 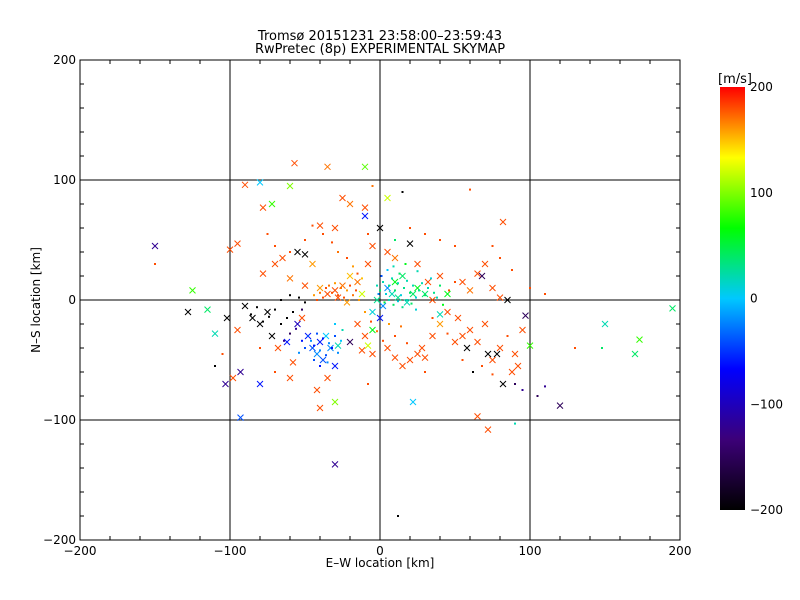 I want to click on y-tick-label: −100, so click(x=59, y=420).